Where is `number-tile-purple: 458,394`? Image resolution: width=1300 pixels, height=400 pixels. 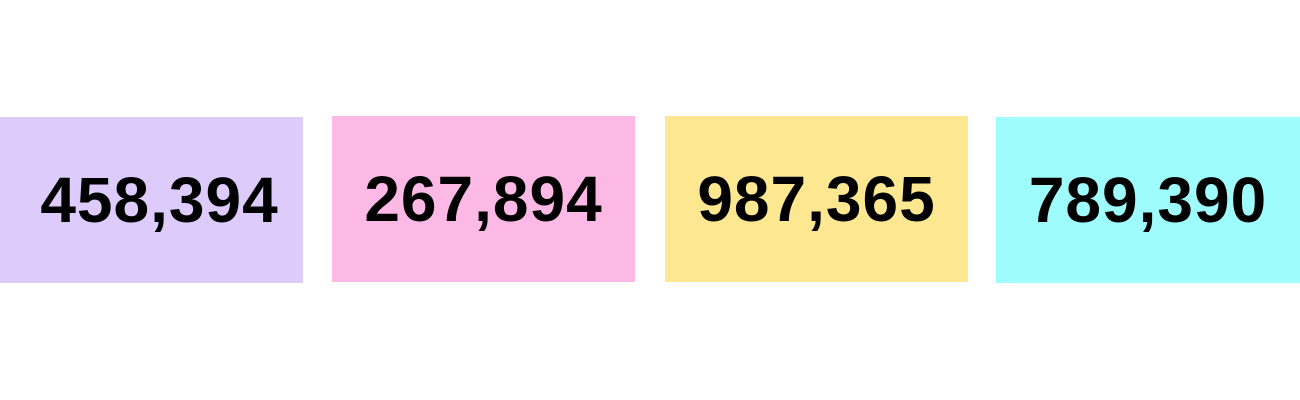
number-tile-purple: 458,394 is located at coordinates (151, 200).